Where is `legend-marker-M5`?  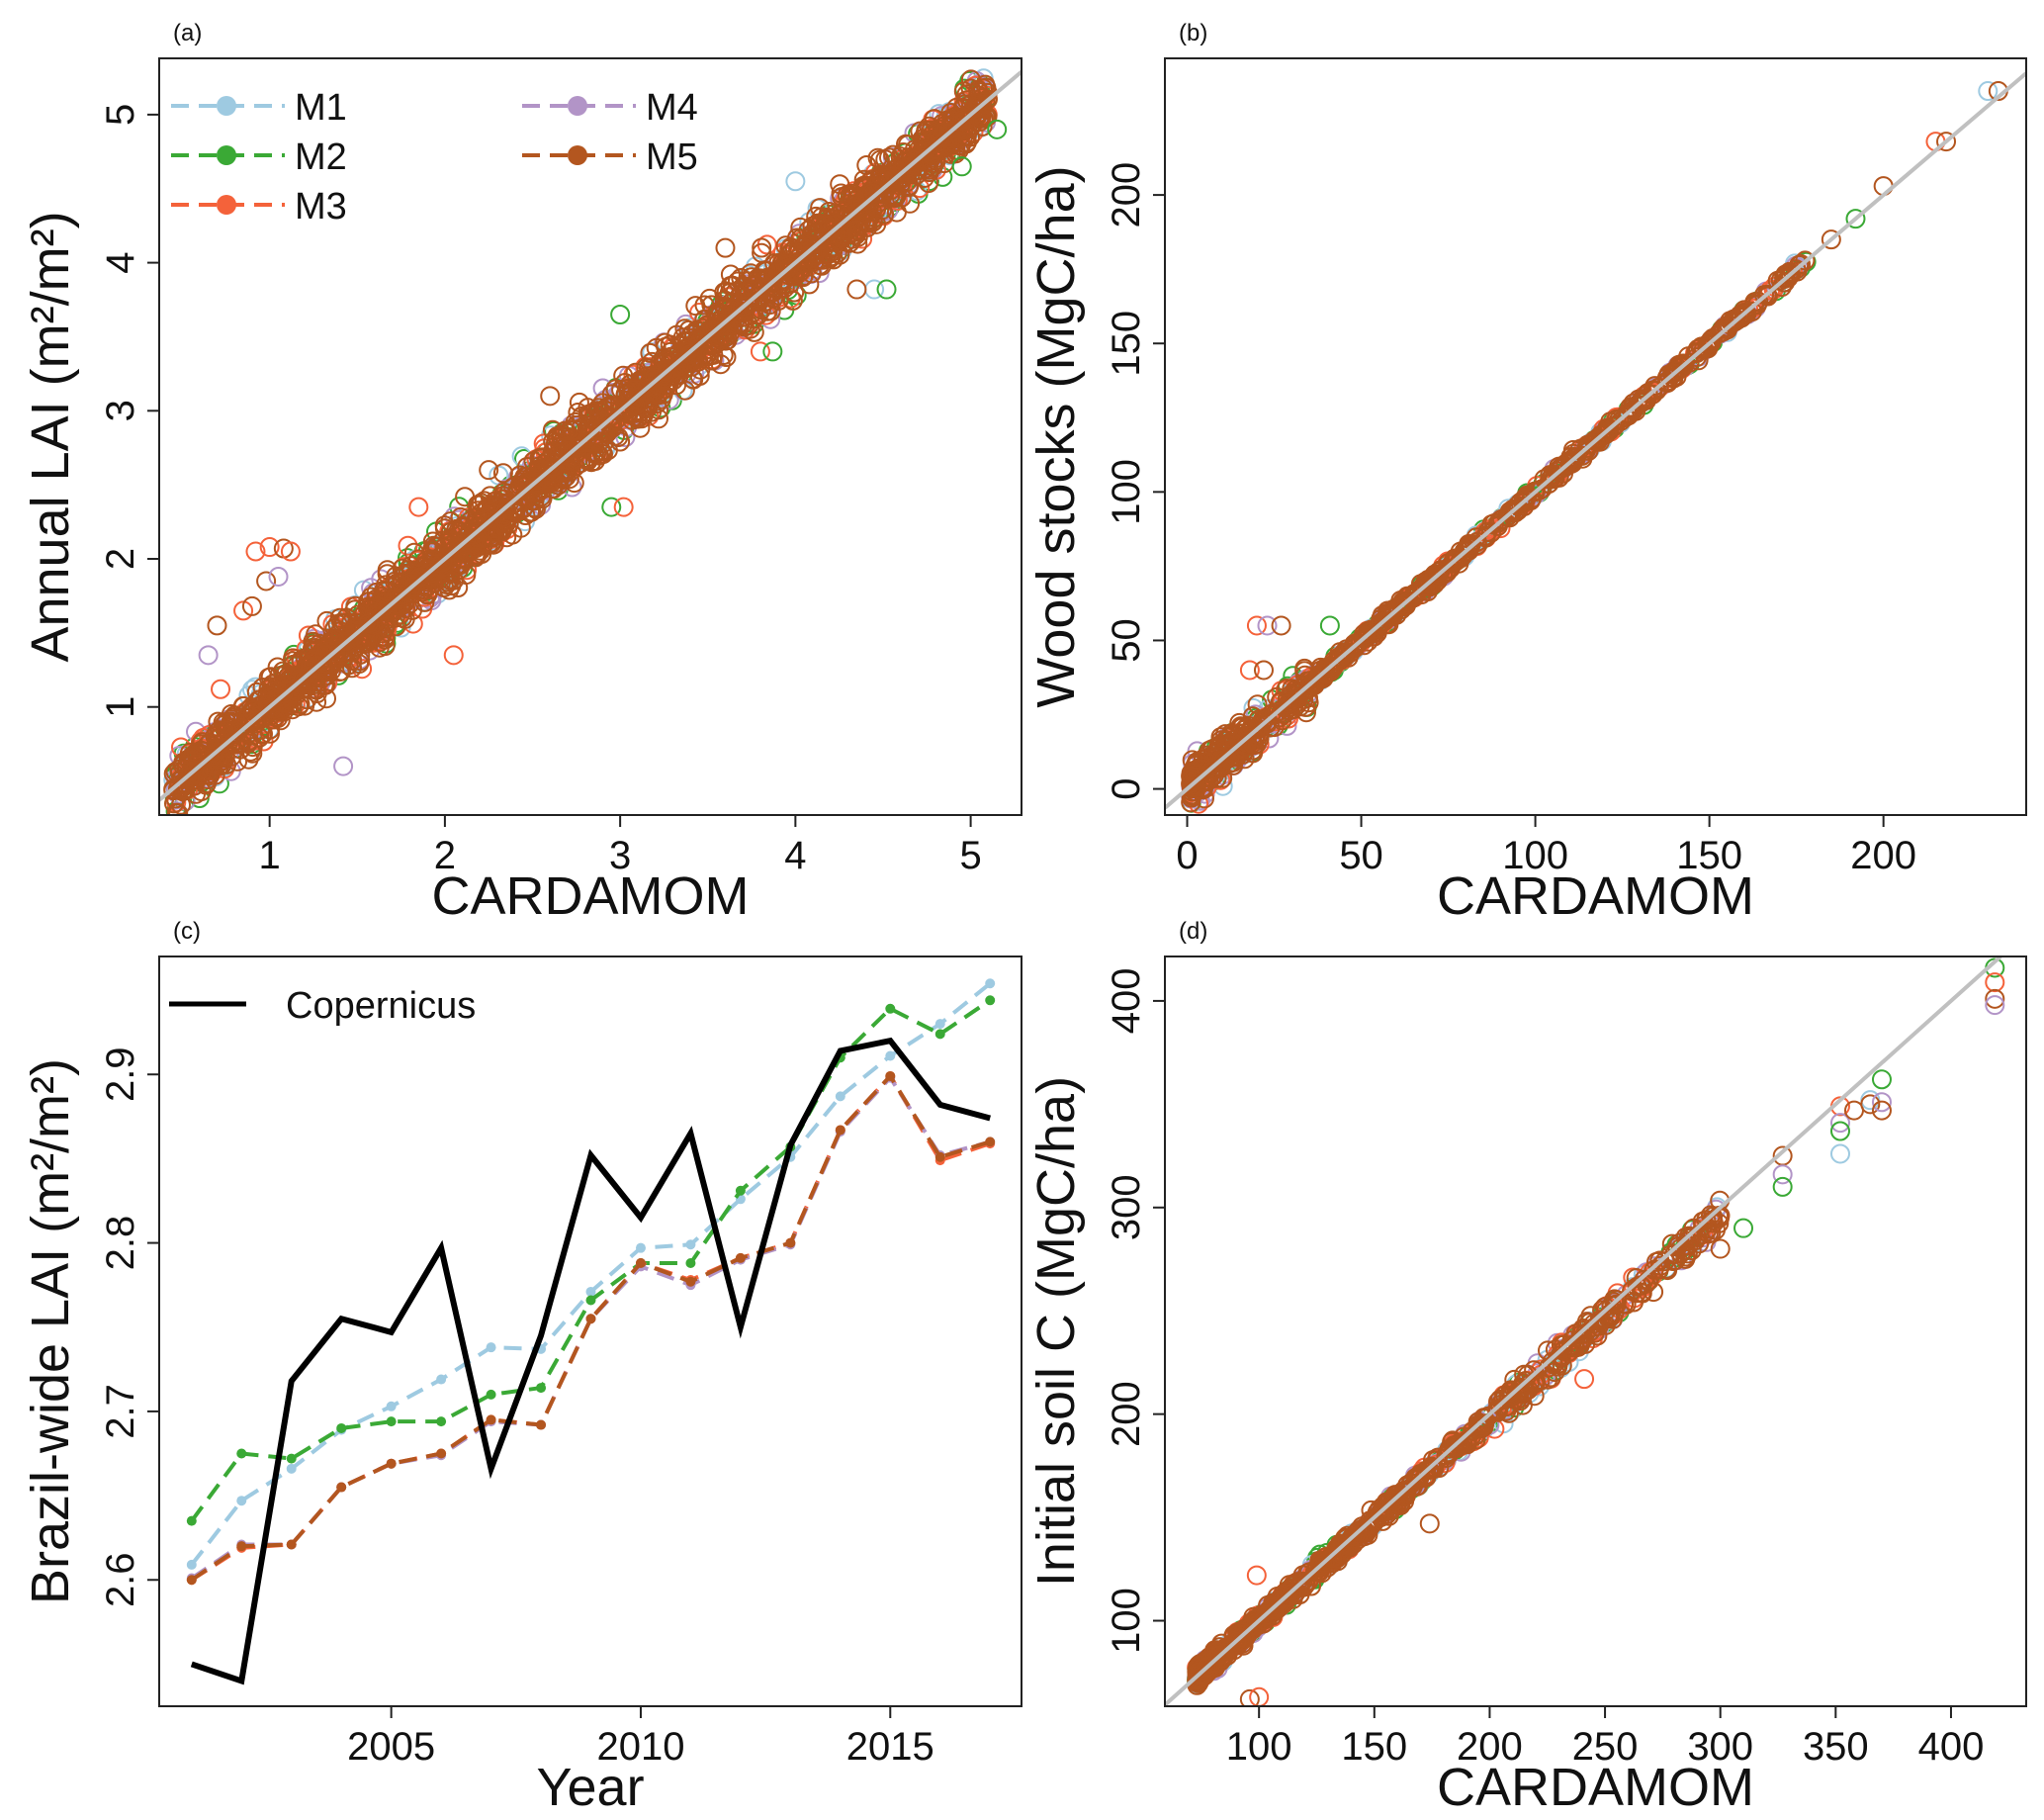
legend-marker-M5 is located at coordinates (577, 155).